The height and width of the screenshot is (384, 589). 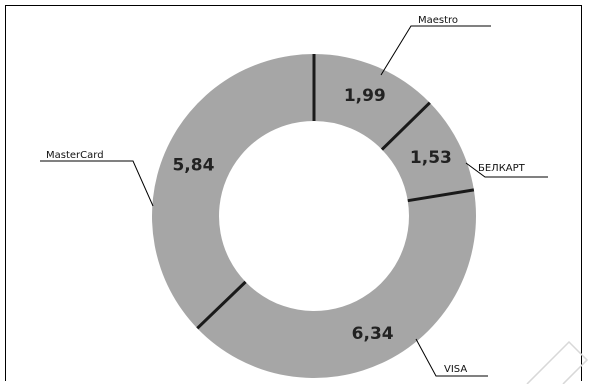 I want to click on slice-value-label: 6,34, so click(x=373, y=334).